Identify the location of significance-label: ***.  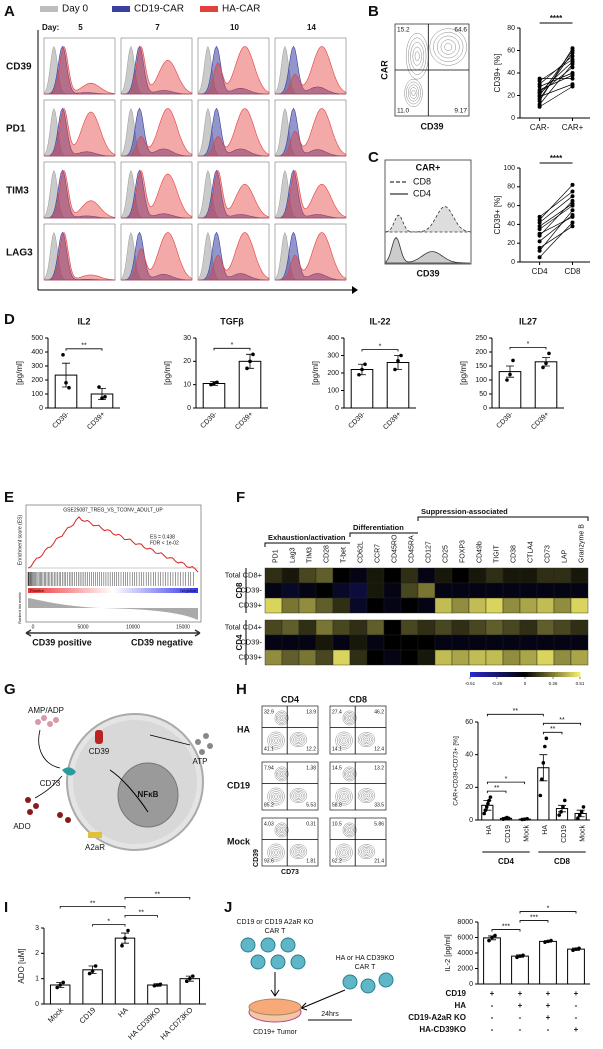
(534, 917).